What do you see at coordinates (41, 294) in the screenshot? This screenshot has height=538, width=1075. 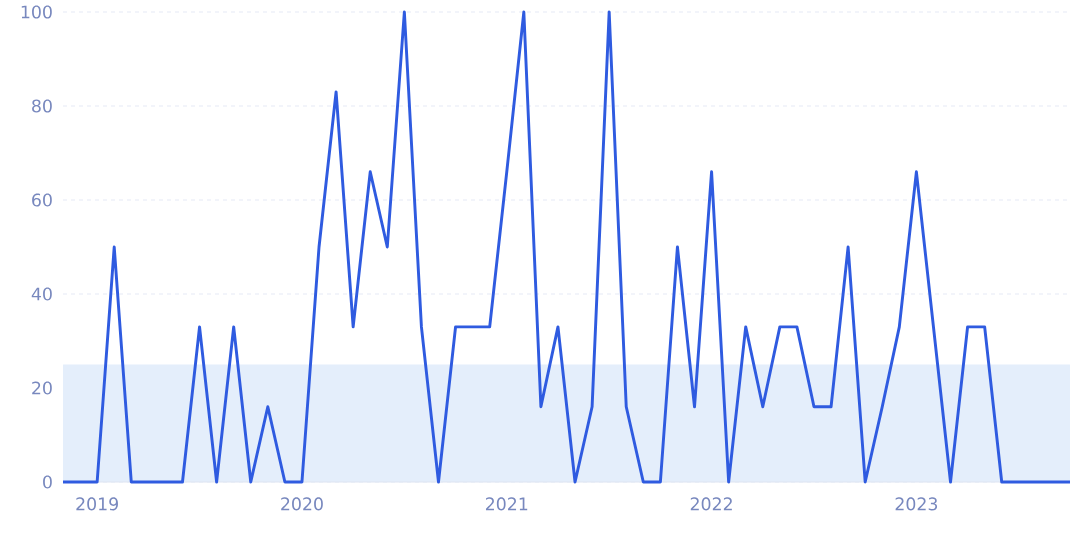 I see `y-tick-label: 40` at bounding box center [41, 294].